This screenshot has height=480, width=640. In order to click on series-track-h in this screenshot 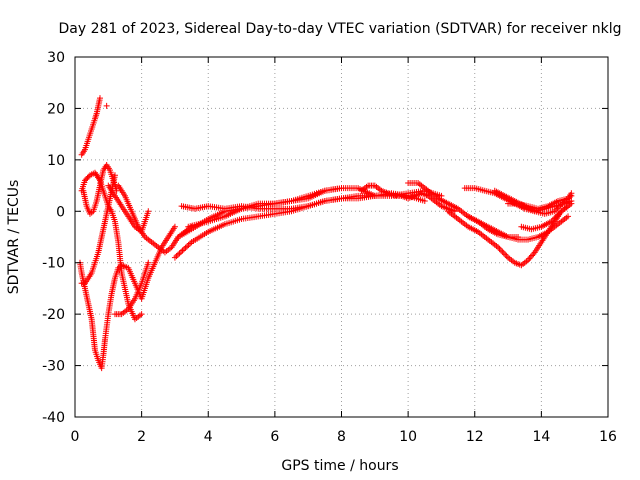, I will do `click(155, 219)`.